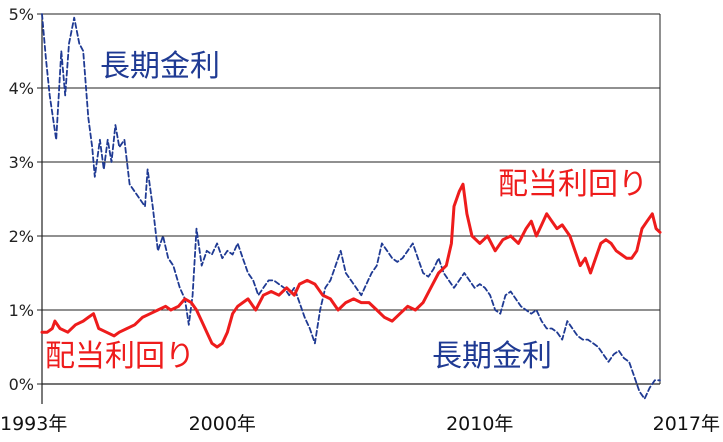  Describe the element at coordinates (479, 424) in the screenshot. I see `x-tick-label: 2010年` at that location.